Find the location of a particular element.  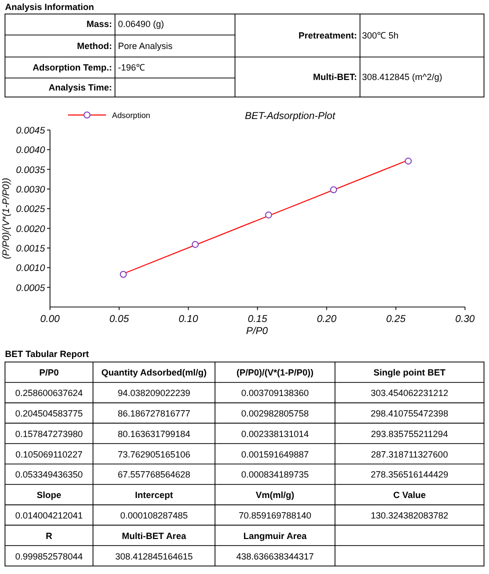

text: Mass: is located at coordinates (99, 24).